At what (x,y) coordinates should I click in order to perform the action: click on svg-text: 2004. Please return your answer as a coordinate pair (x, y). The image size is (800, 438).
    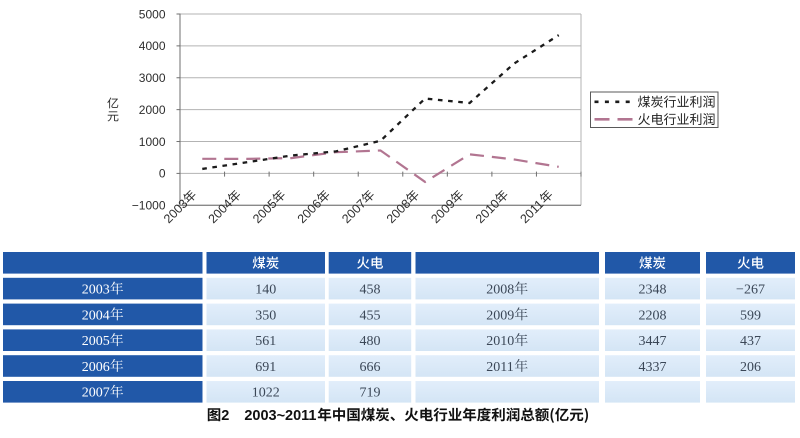
    Looking at the image, I should click on (96, 315).